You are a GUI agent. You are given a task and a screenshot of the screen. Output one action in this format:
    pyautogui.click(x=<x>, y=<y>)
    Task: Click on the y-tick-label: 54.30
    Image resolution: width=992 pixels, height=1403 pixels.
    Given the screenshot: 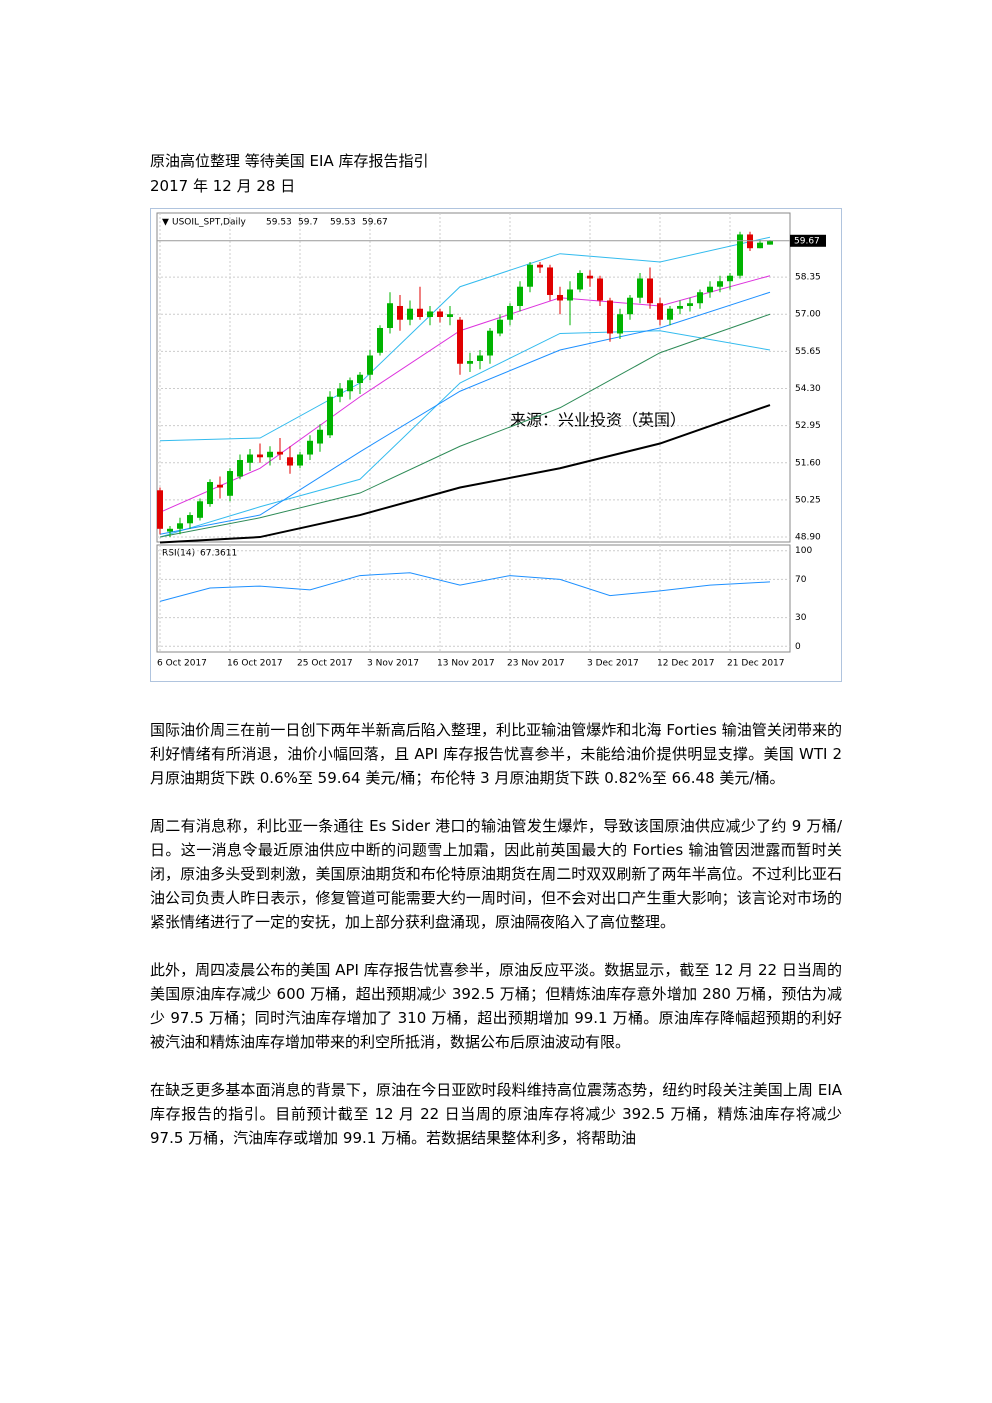 What is the action you would take?
    pyautogui.click(x=808, y=389)
    